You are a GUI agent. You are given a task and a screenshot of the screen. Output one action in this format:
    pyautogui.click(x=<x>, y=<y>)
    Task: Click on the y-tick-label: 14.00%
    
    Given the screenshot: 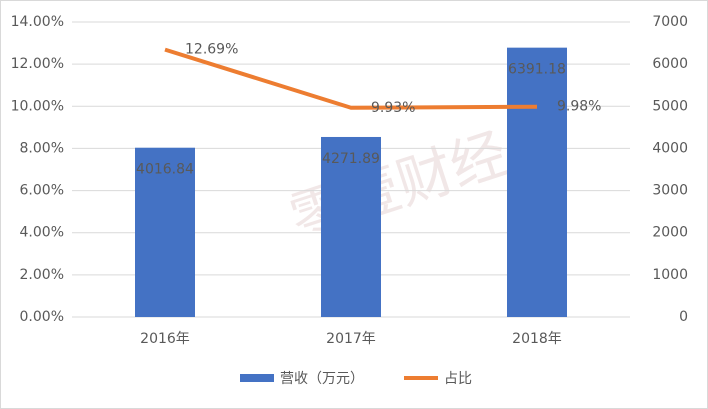 What is the action you would take?
    pyautogui.click(x=37, y=22)
    